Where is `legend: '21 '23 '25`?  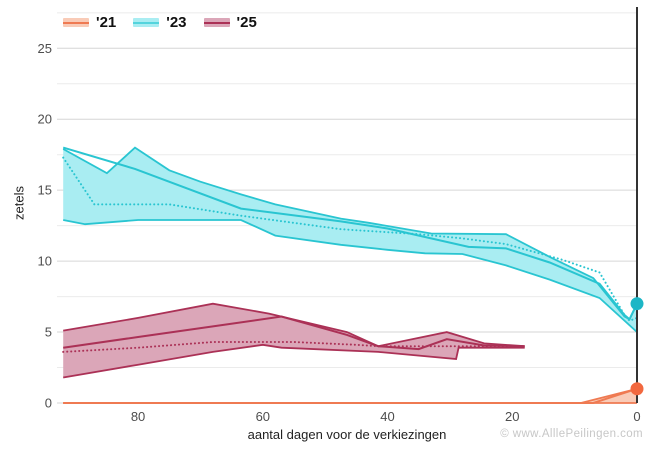
legend: '21 '23 '25 is located at coordinates (160, 22).